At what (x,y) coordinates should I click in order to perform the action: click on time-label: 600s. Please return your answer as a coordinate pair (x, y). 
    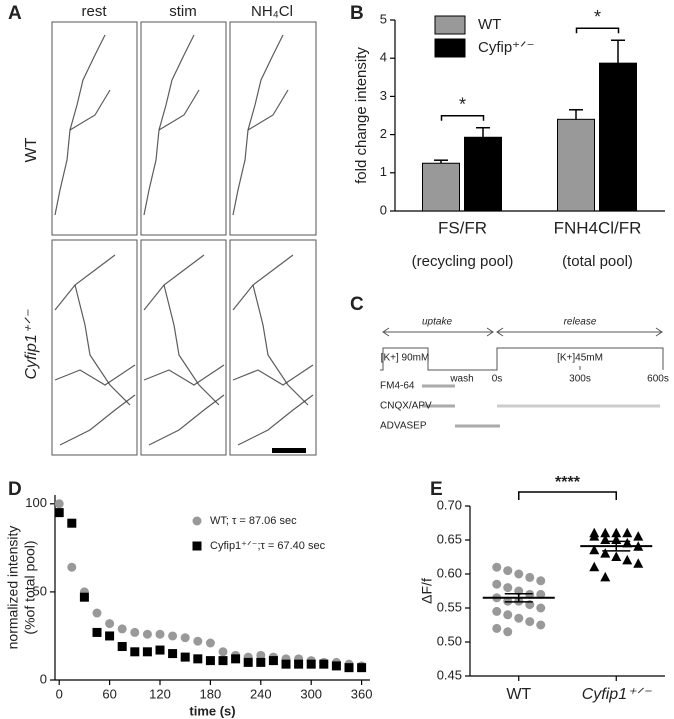
    Looking at the image, I should click on (658, 379).